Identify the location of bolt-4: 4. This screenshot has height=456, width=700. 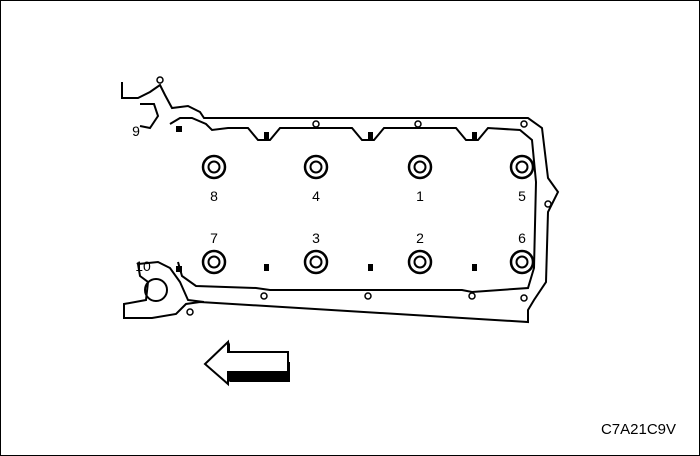
(316, 179).